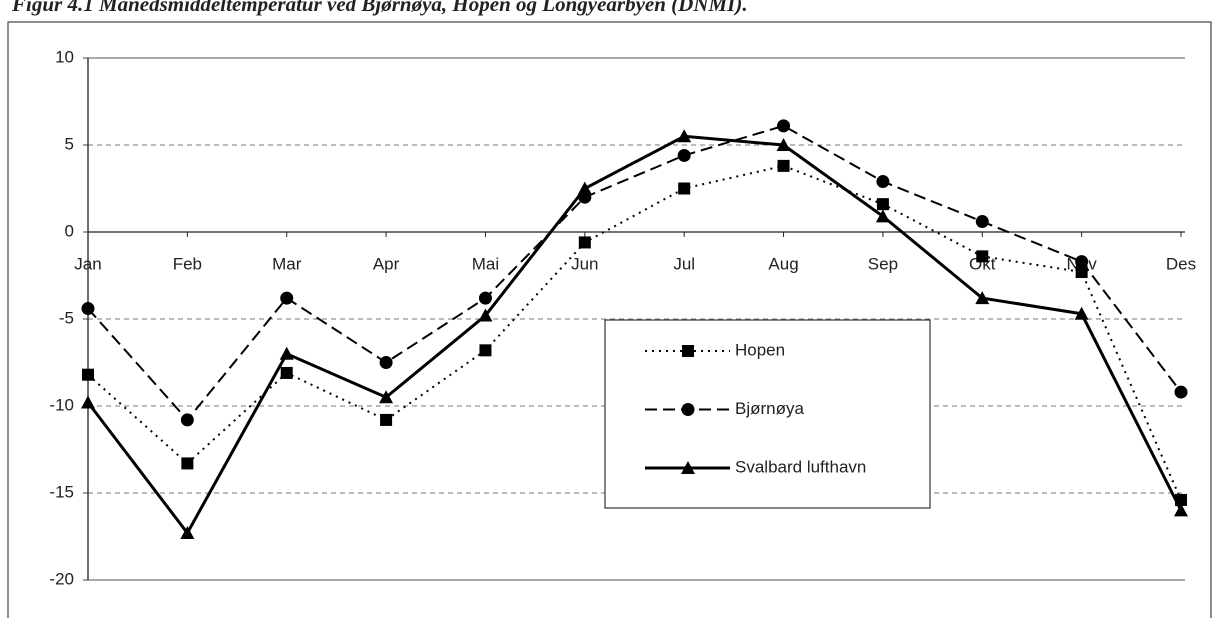  Describe the element at coordinates (1181, 263) in the screenshot. I see `x-tick-label: Des` at that location.